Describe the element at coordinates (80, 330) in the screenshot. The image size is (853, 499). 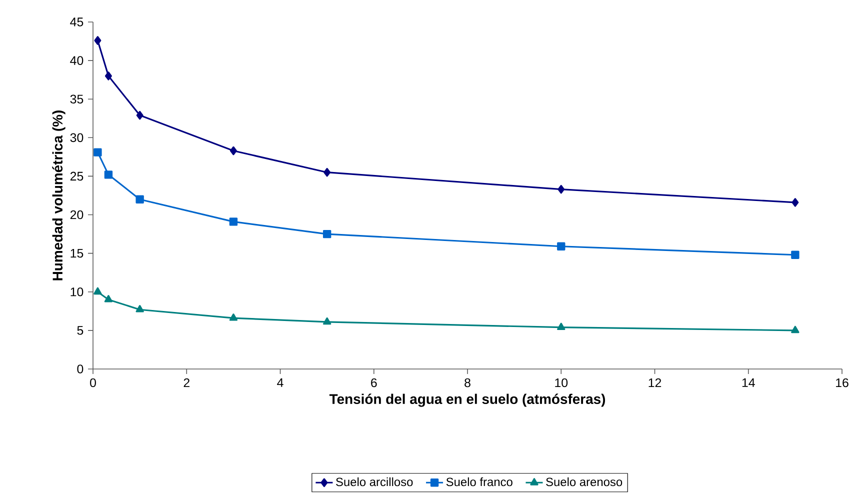
I see `y-tick-label: 5` at that location.